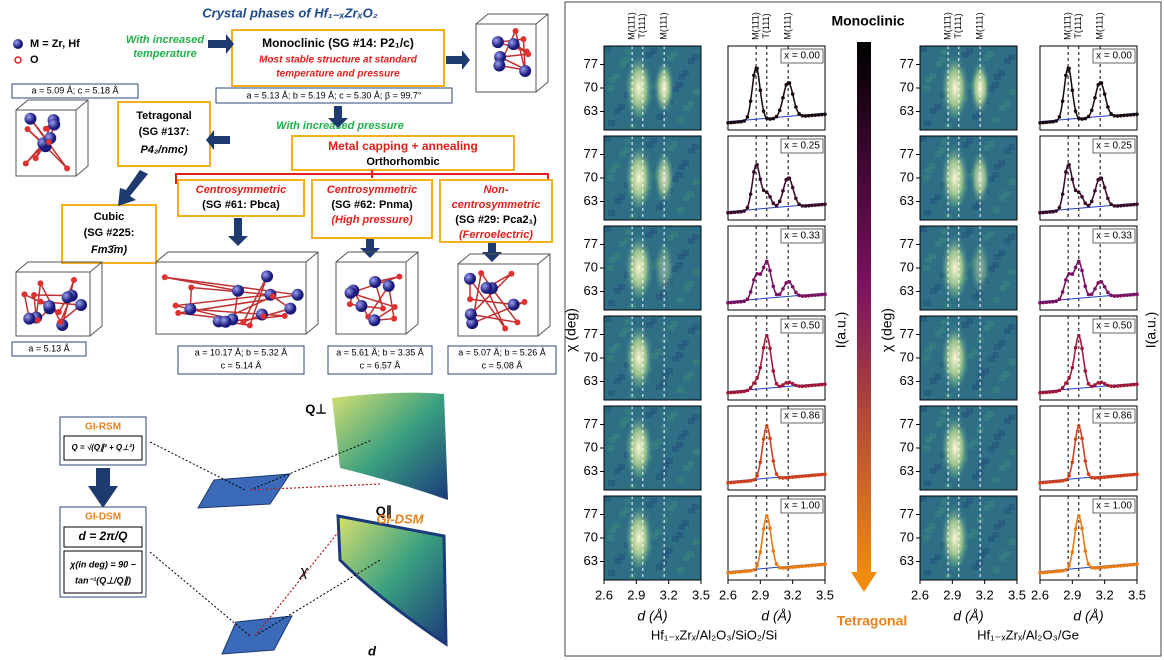 Image resolution: width=1164 pixels, height=660 pixels. What do you see at coordinates (506, 58) in the screenshot?
I see `unit-cell` at bounding box center [506, 58].